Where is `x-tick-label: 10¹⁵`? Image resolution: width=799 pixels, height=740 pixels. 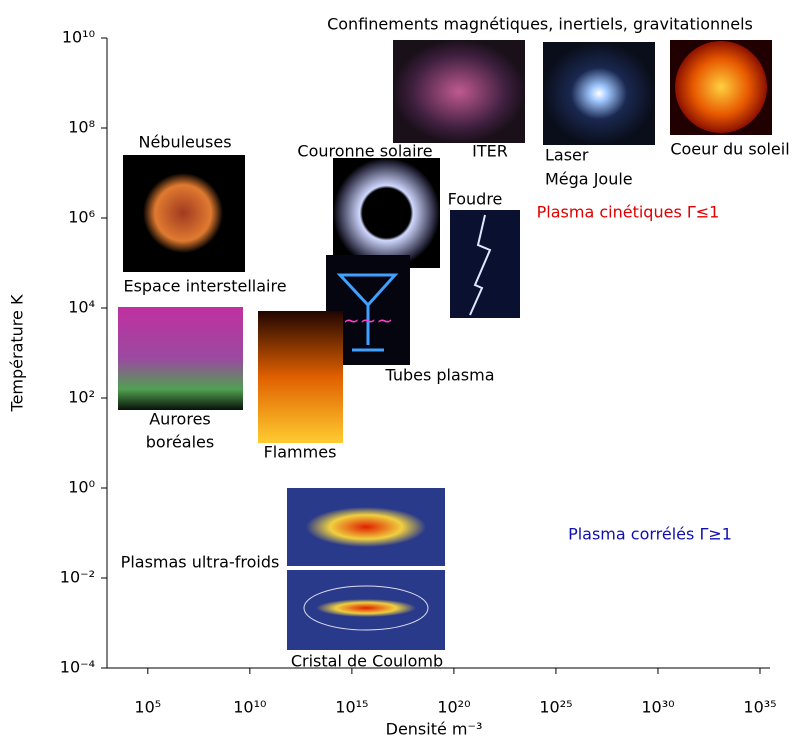
x-tick-label: 10¹⁵ is located at coordinates (351, 707).